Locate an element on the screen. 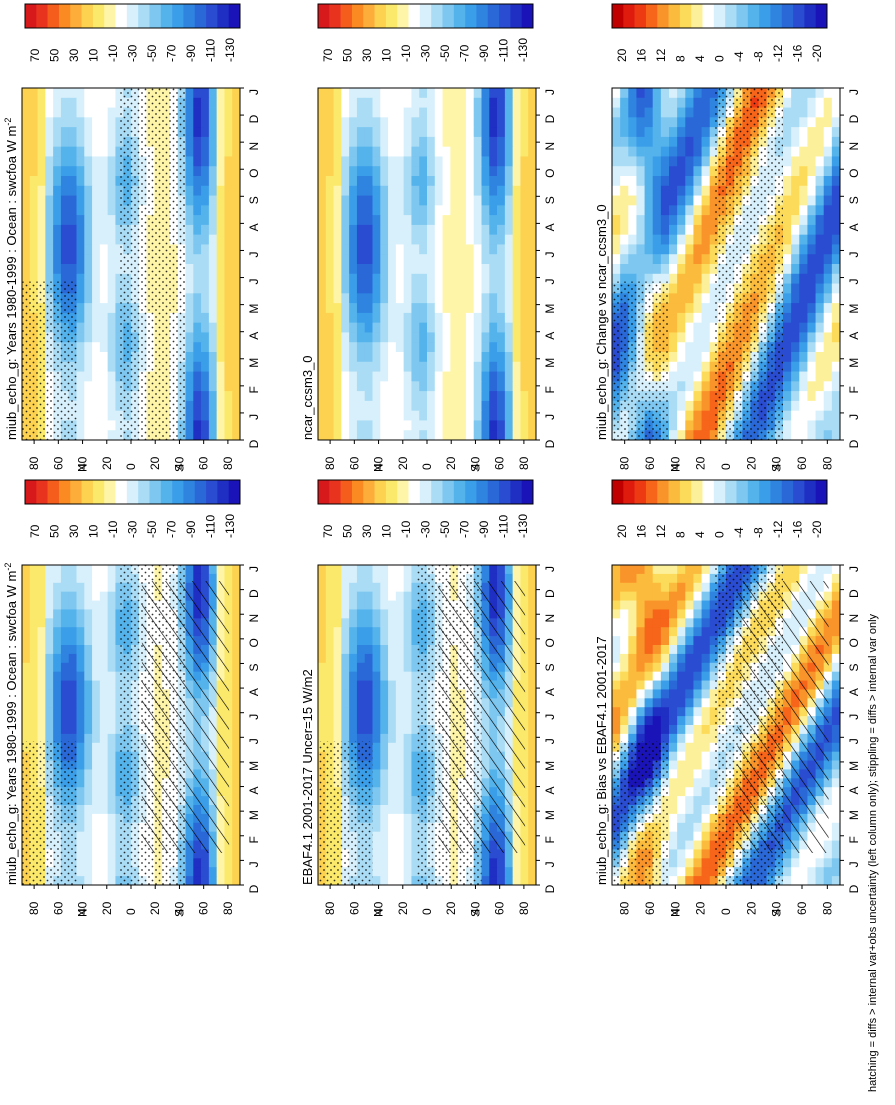  lat-tick-label: 60 is located at coordinates (204, 908).